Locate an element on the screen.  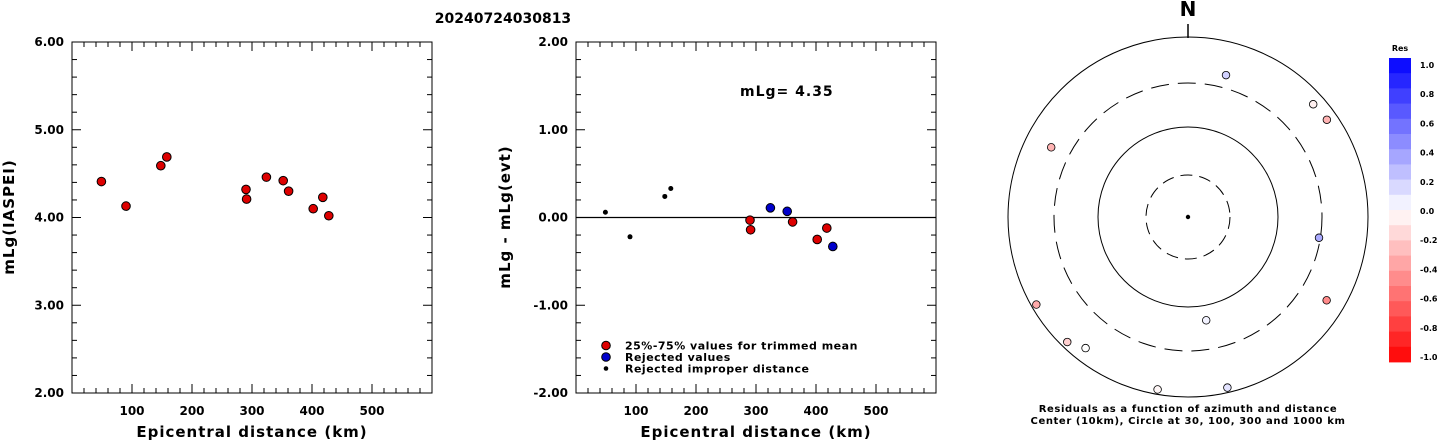
colorbar-cells is located at coordinates (1400, 210).